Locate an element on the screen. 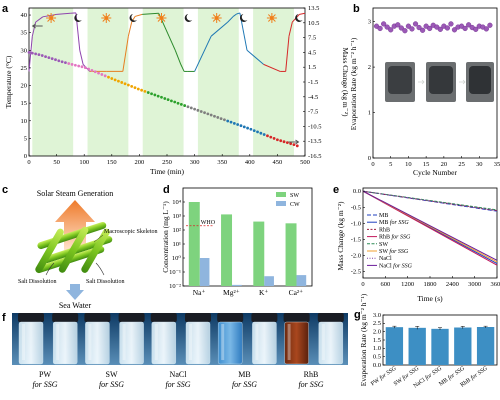  y-right-tick-label: -4.5 is located at coordinates (313, 97).